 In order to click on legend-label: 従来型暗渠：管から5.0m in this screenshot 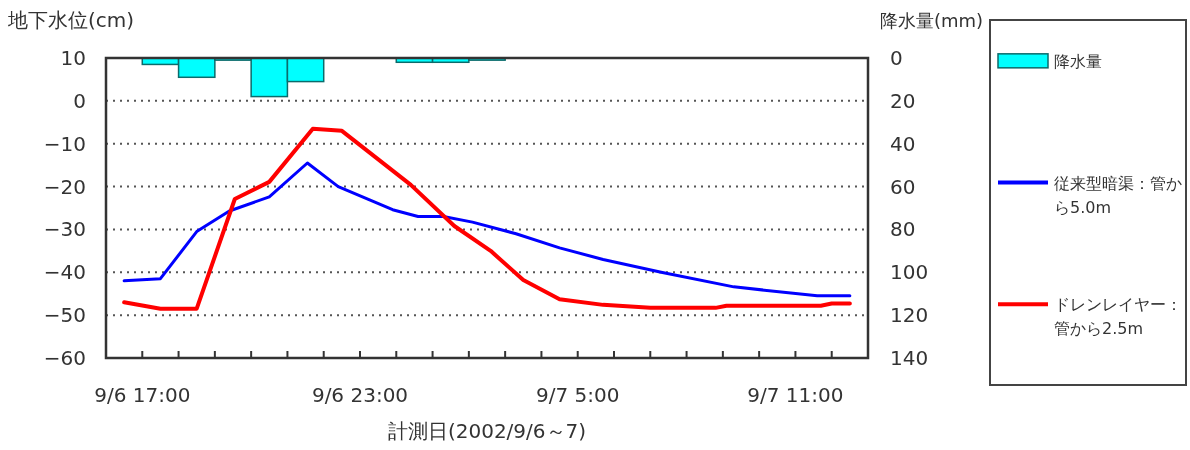, I will do `click(1118, 195)`.